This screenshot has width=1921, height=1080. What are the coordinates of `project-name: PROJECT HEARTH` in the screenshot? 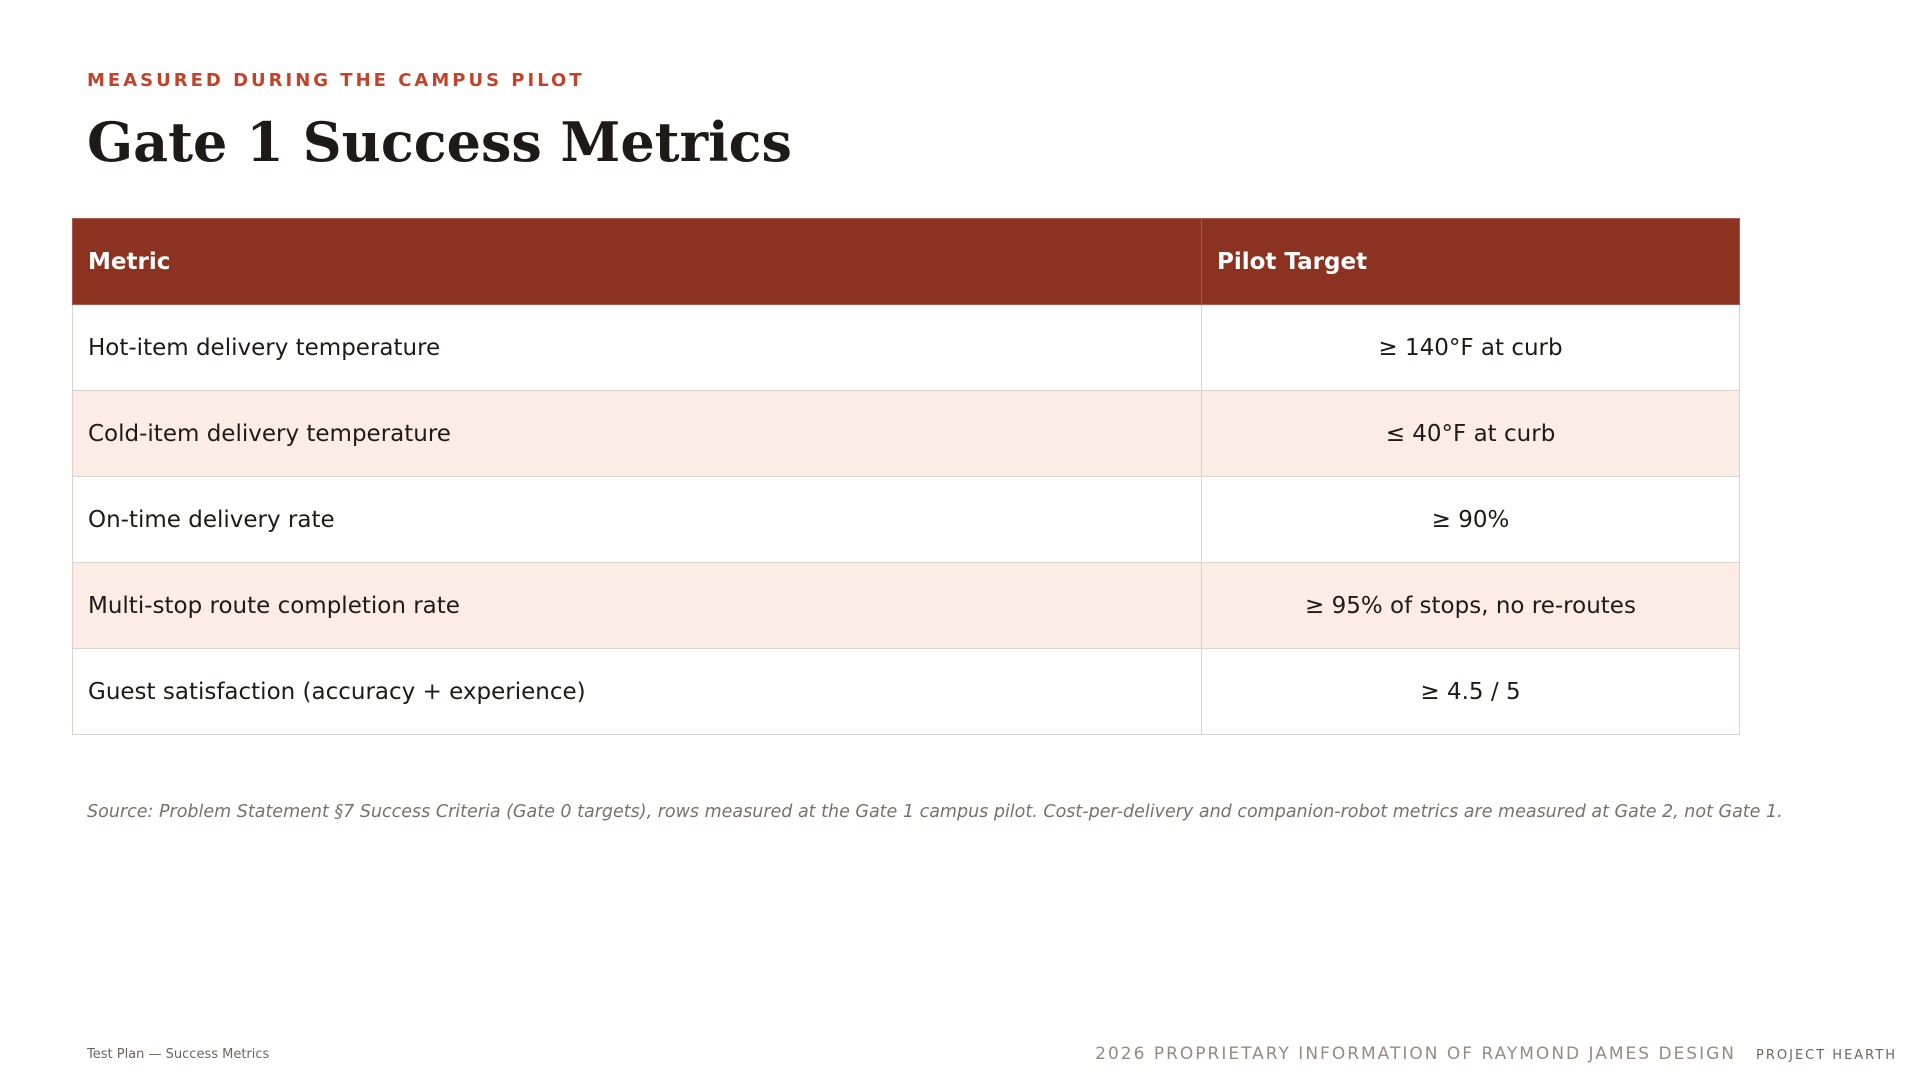 It's located at (1826, 1055).